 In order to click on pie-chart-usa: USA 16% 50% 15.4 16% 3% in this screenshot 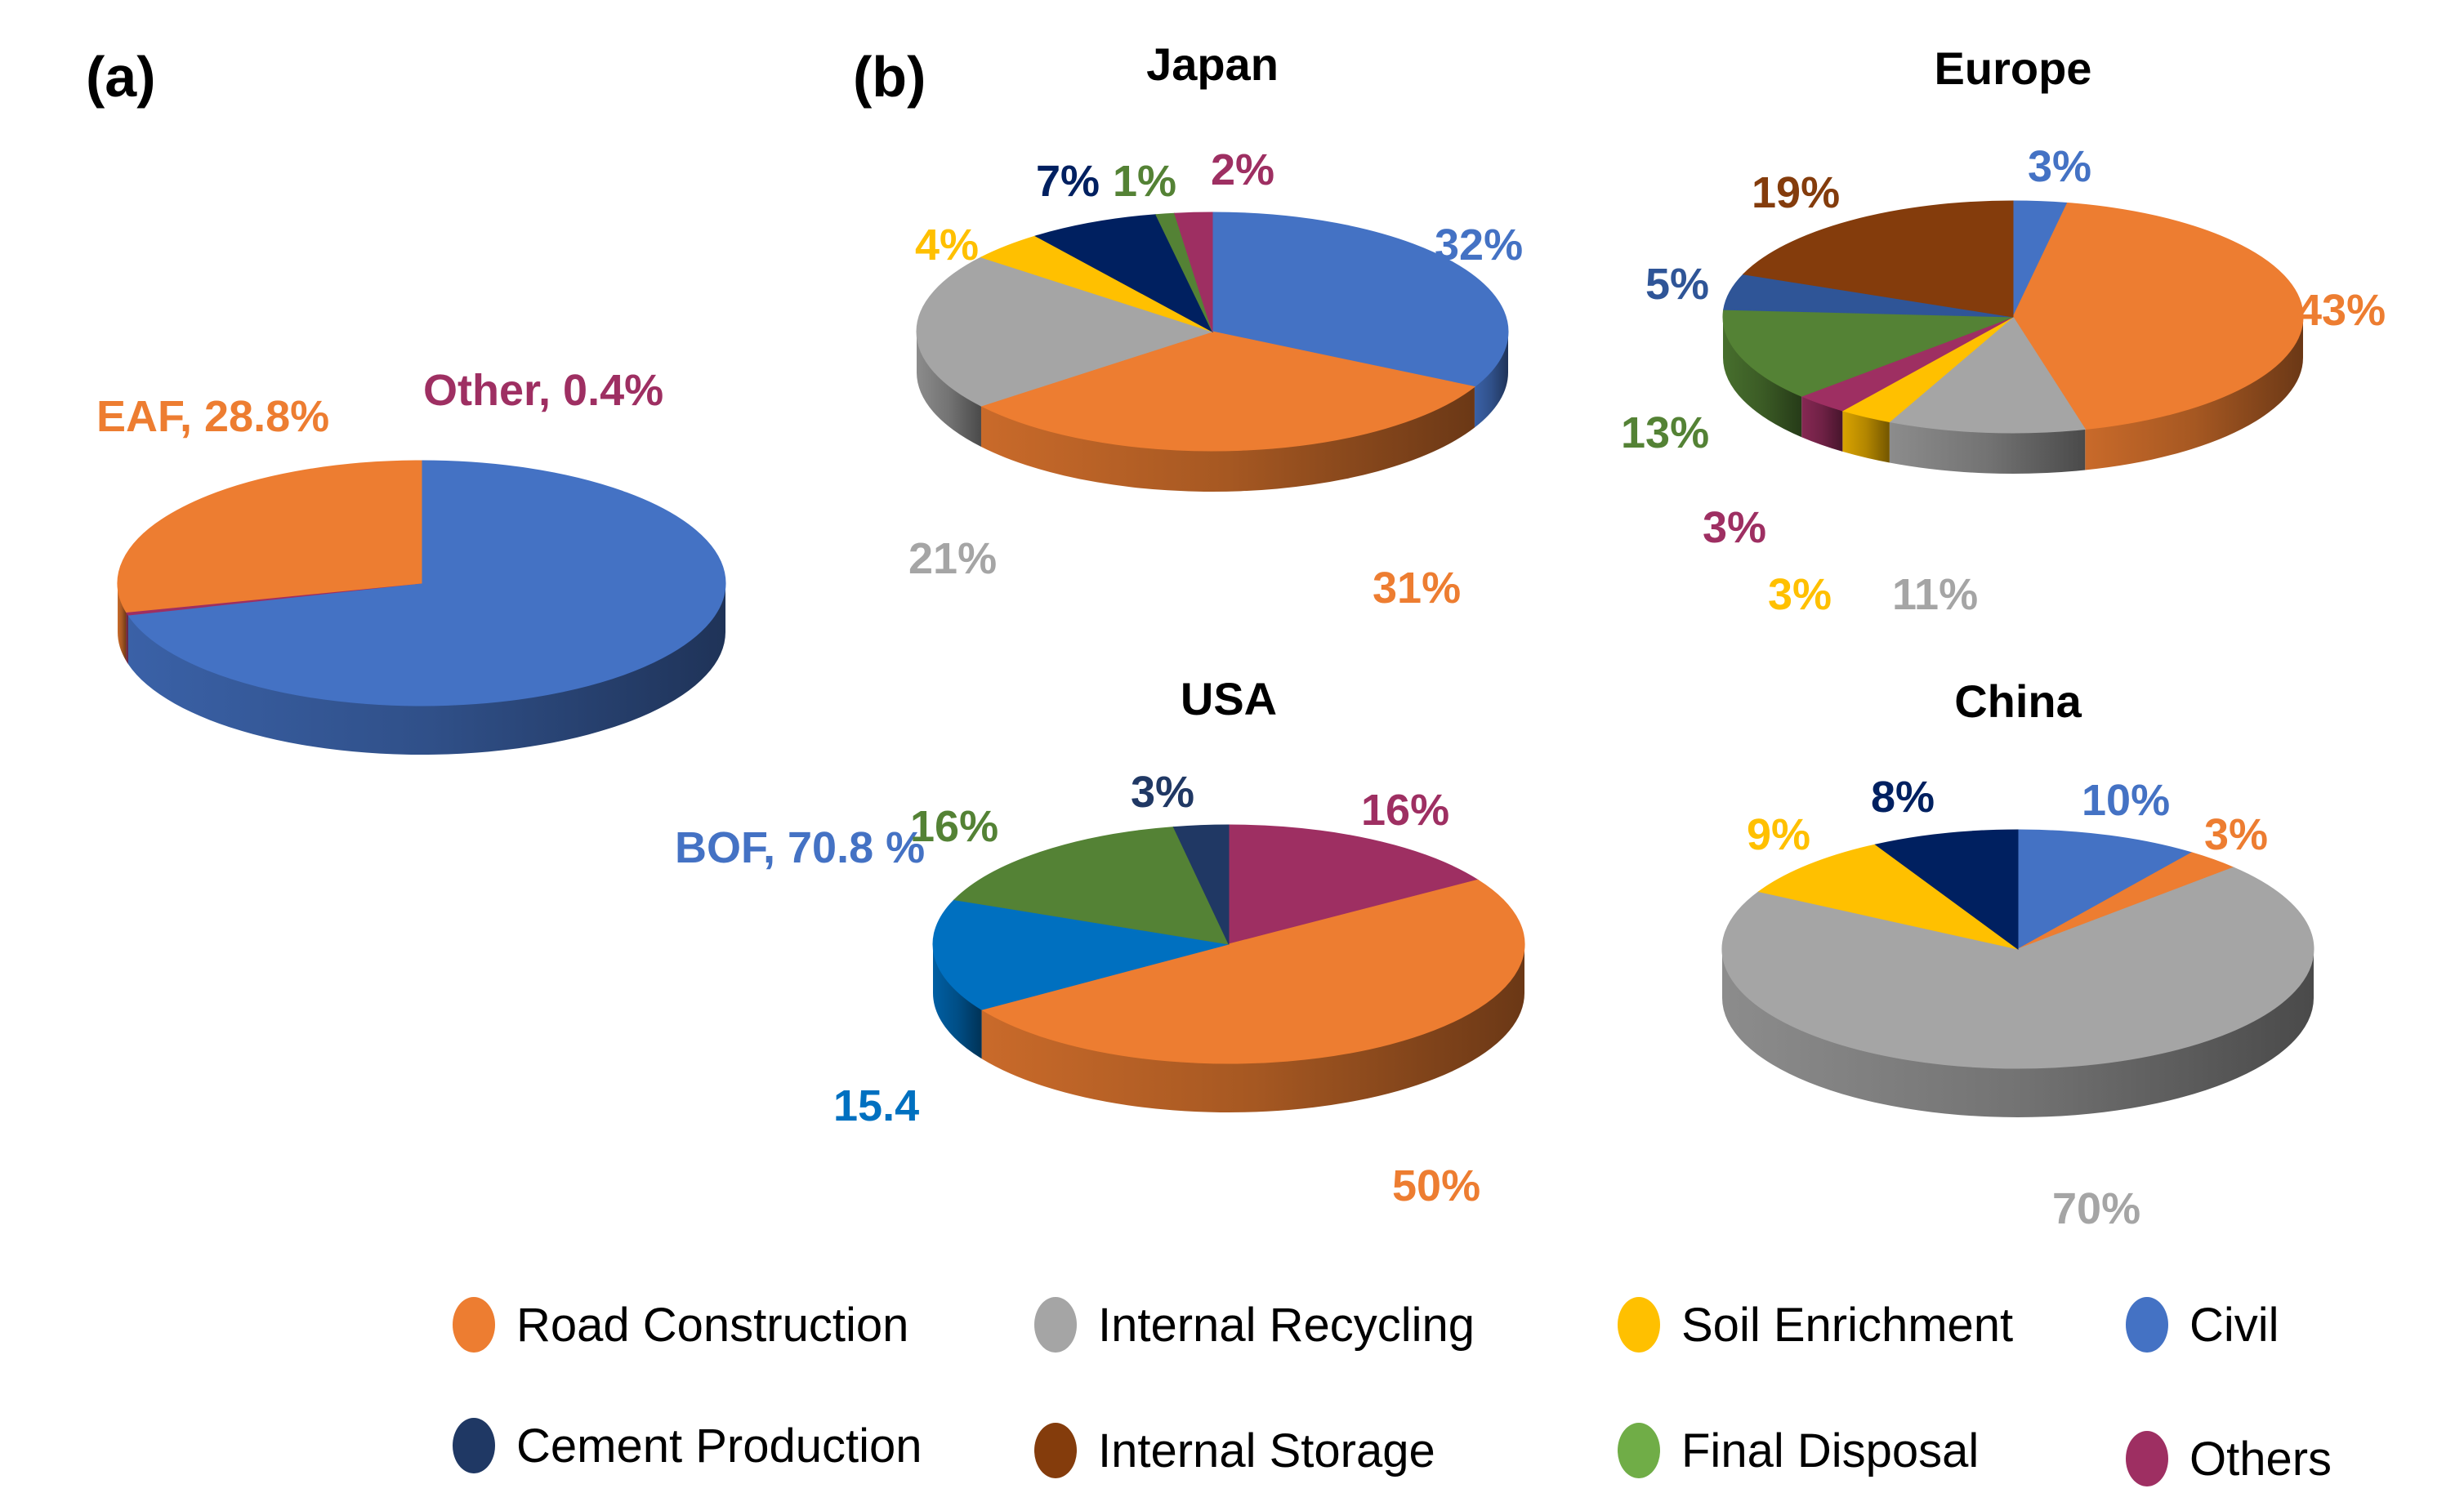, I will do `click(1179, 941)`.